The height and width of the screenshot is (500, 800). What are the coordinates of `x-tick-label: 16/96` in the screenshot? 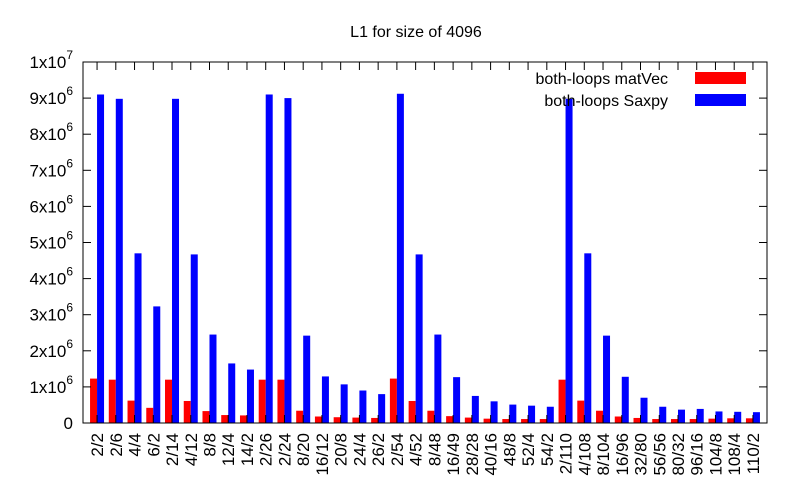 It's located at (622, 454).